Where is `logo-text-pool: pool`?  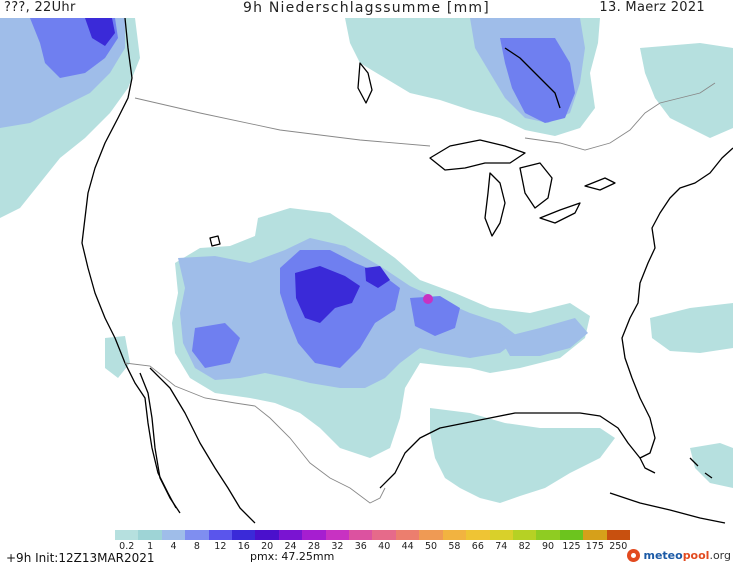 logo-text-pool: pool is located at coordinates (696, 555).